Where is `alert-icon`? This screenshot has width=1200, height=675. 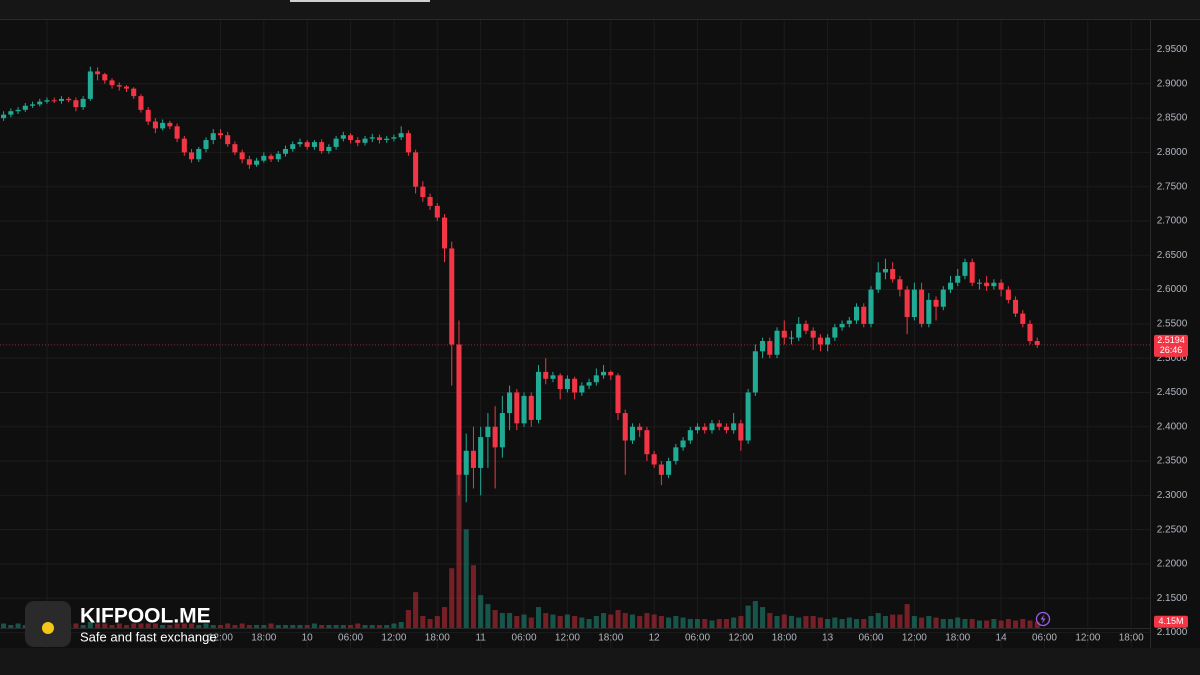
alert-icon is located at coordinates (1043, 619).